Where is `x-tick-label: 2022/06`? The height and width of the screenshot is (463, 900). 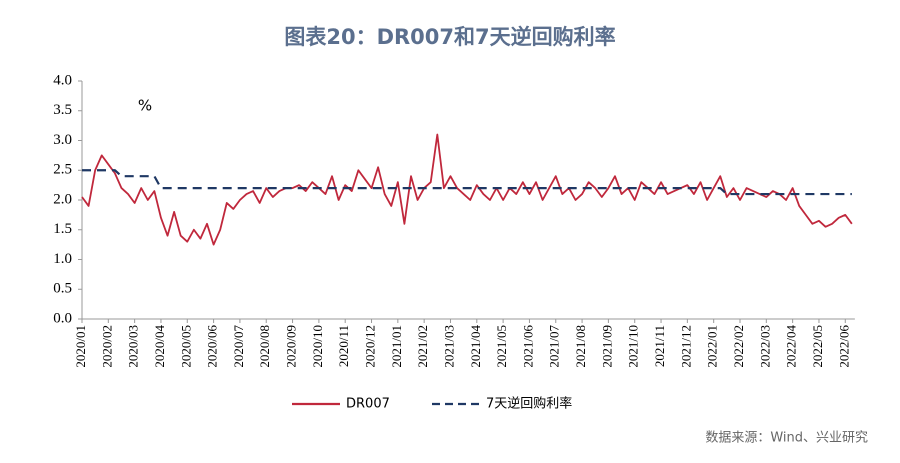
x-tick-label: 2022/06 is located at coordinates (843, 346).